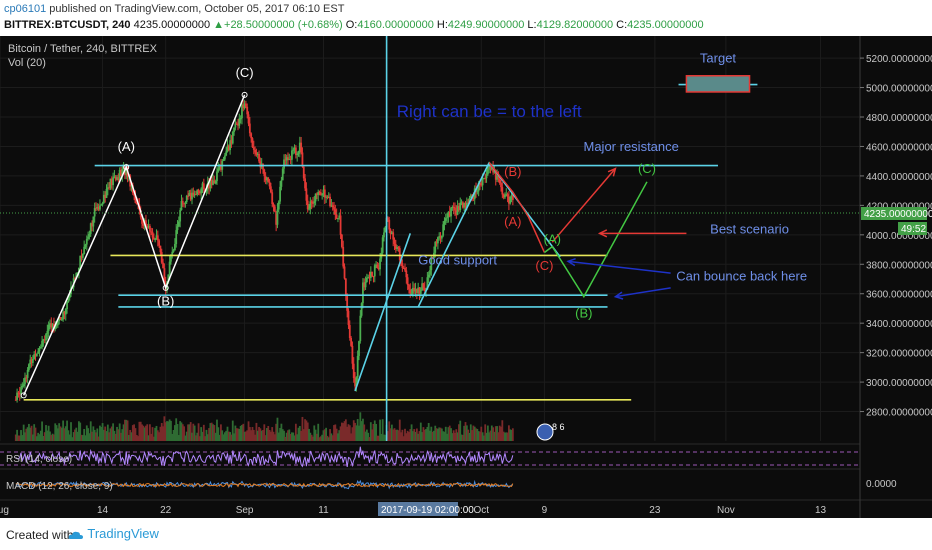 The height and width of the screenshot is (550, 932). I want to click on arrow-red-left-head, so click(602, 233).